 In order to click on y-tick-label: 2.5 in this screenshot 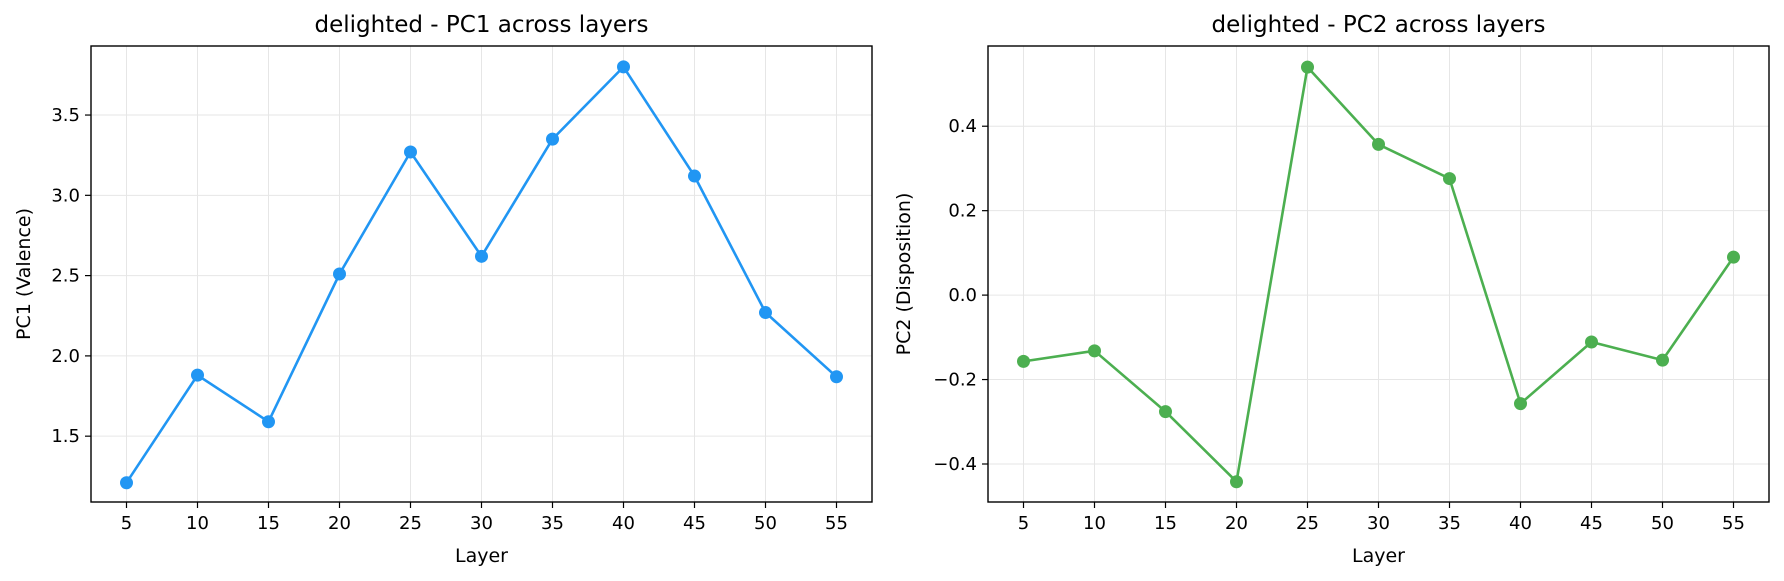, I will do `click(65, 276)`.